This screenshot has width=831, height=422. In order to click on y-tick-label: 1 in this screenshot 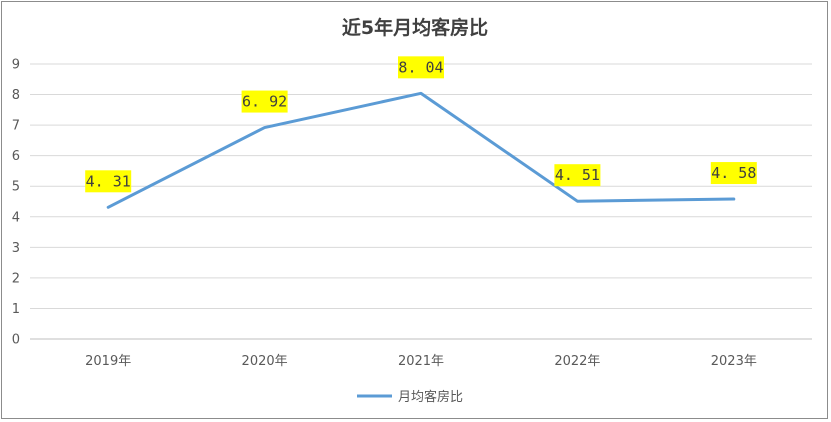, I will do `click(16, 309)`.